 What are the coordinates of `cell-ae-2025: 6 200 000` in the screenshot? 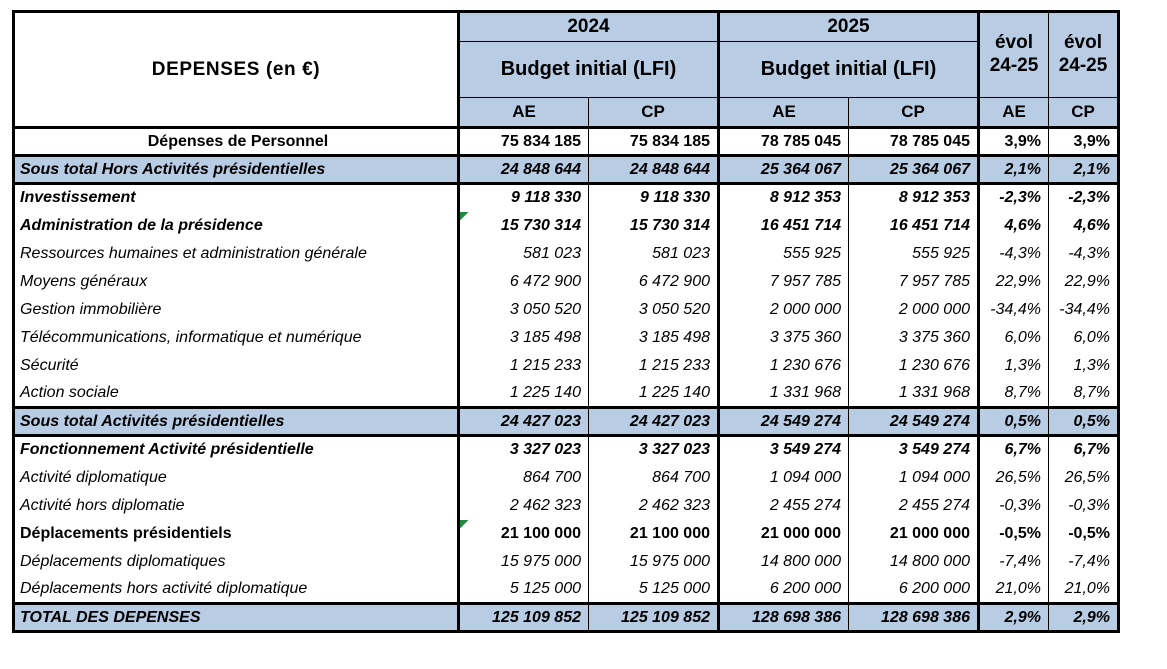 It's located at (783, 589).